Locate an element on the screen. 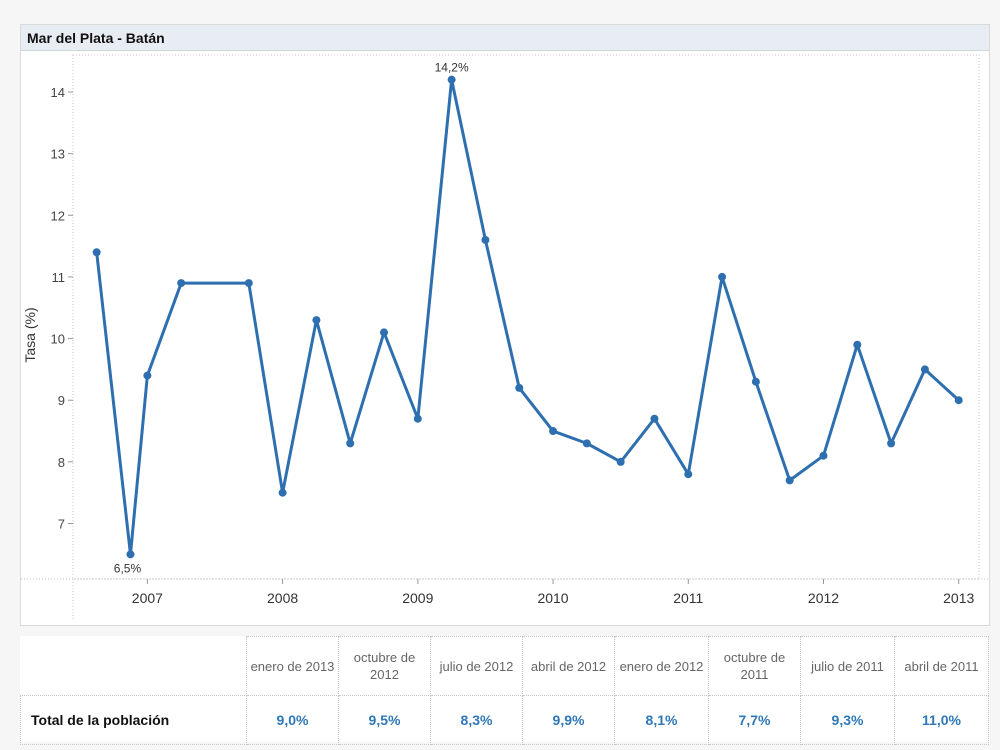 The height and width of the screenshot is (750, 1000). column-header: julio de 2012 is located at coordinates (476, 666).